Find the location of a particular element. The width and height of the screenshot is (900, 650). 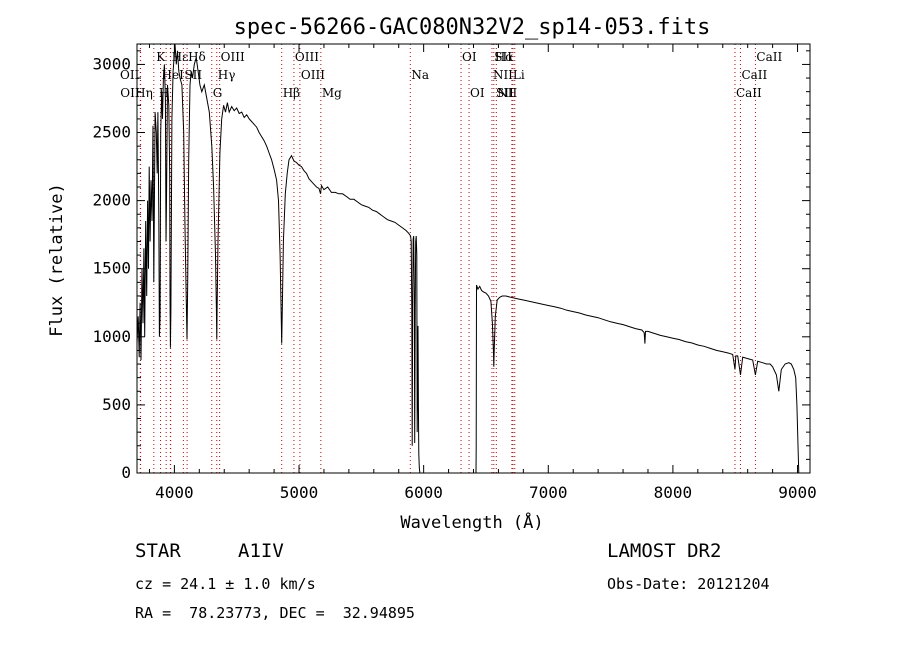

x-tick-label: 9000 is located at coordinates (797, 492).